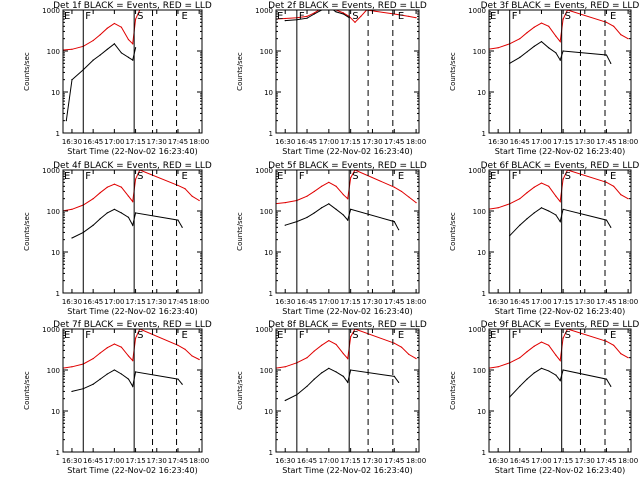 This screenshot has width=640, height=480. What do you see at coordinates (346, 365) in the screenshot?
I see `series-group` at bounding box center [346, 365].